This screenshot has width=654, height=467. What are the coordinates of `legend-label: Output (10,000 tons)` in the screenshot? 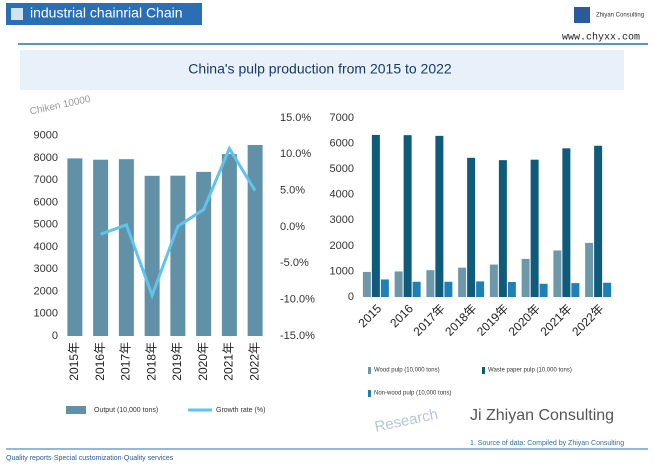 It's located at (126, 410).